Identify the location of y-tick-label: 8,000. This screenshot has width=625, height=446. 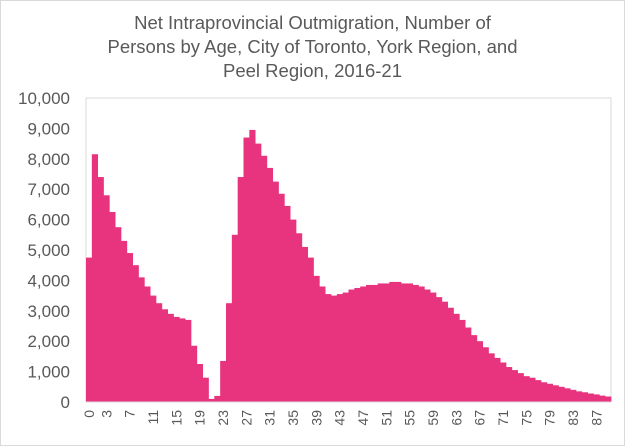
(48, 159).